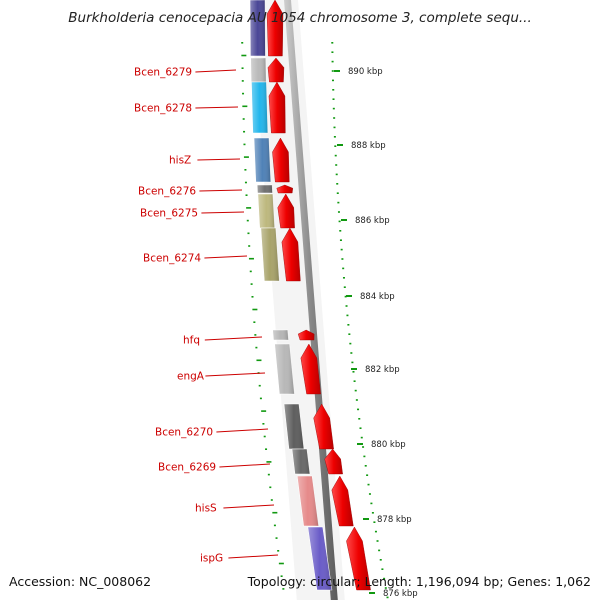 The image size is (600, 600). What do you see at coordinates (382, 370) in the screenshot?
I see `tick-label: 882 kbp` at bounding box center [382, 370].